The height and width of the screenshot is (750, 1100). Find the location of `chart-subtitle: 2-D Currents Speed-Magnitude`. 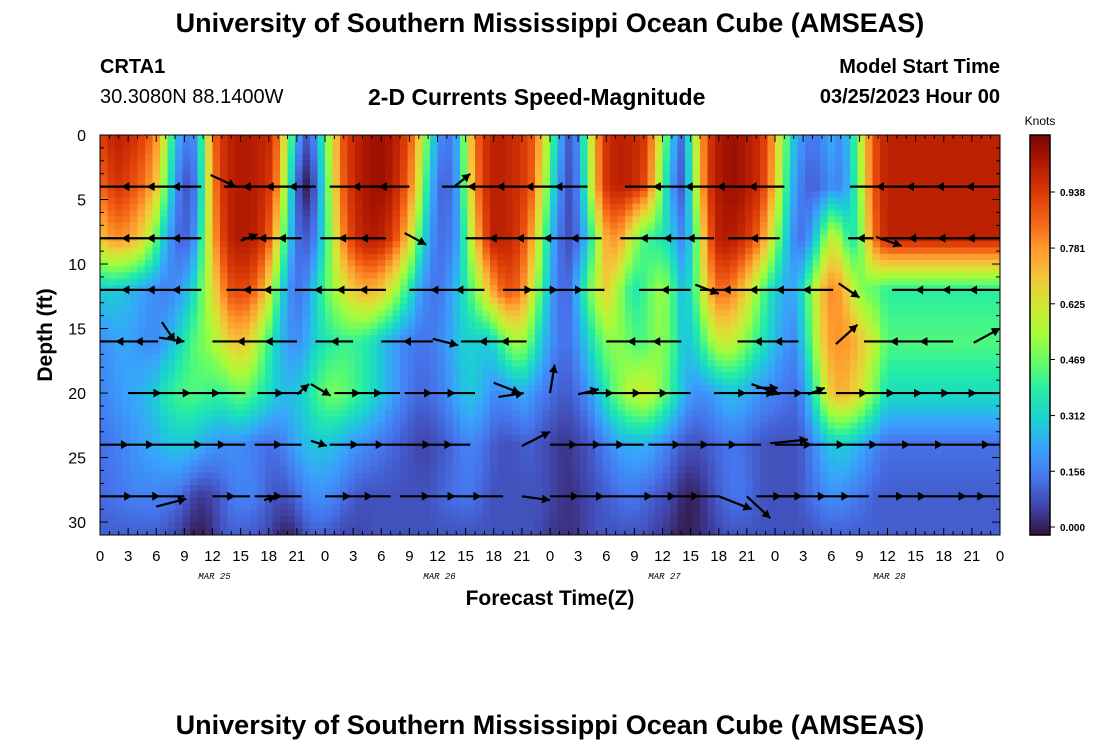

chart-subtitle: 2-D Currents Speed-Magnitude is located at coordinates (537, 97).